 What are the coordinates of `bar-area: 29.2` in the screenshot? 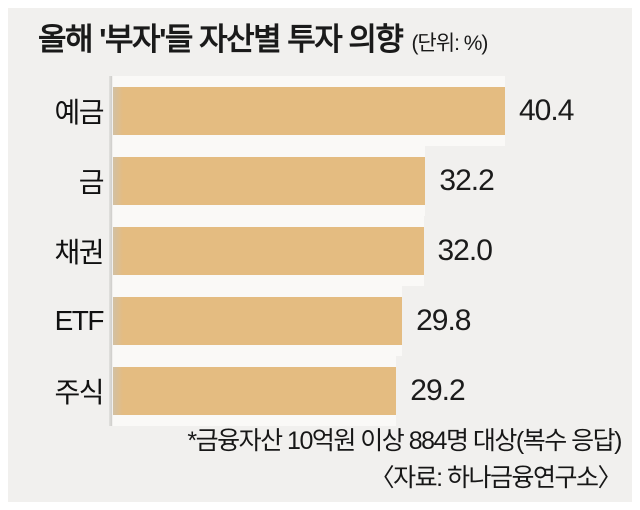 It's located at (372, 391).